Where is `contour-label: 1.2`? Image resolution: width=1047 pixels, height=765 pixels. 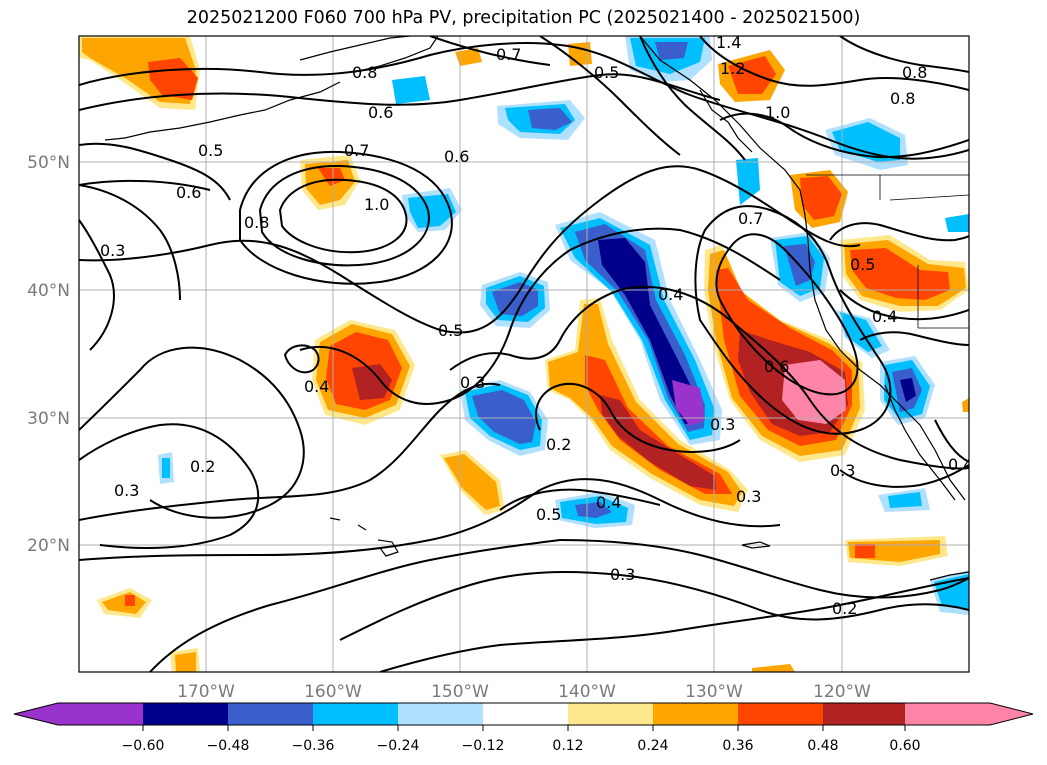 contour-label: 1.2 is located at coordinates (732, 68).